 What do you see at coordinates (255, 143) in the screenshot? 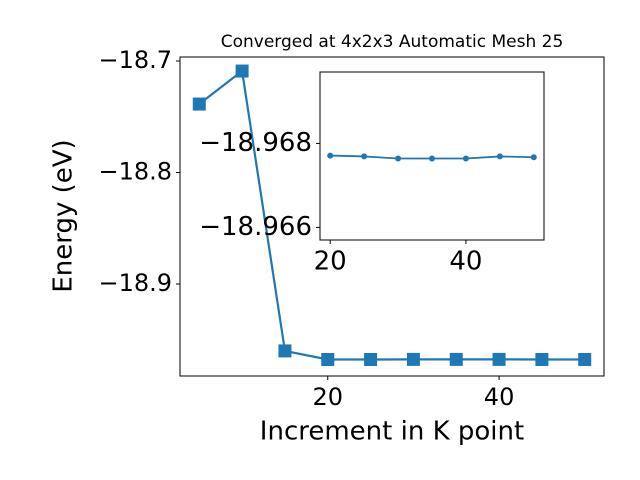
I see `y-tick-label: −18.968` at bounding box center [255, 143].